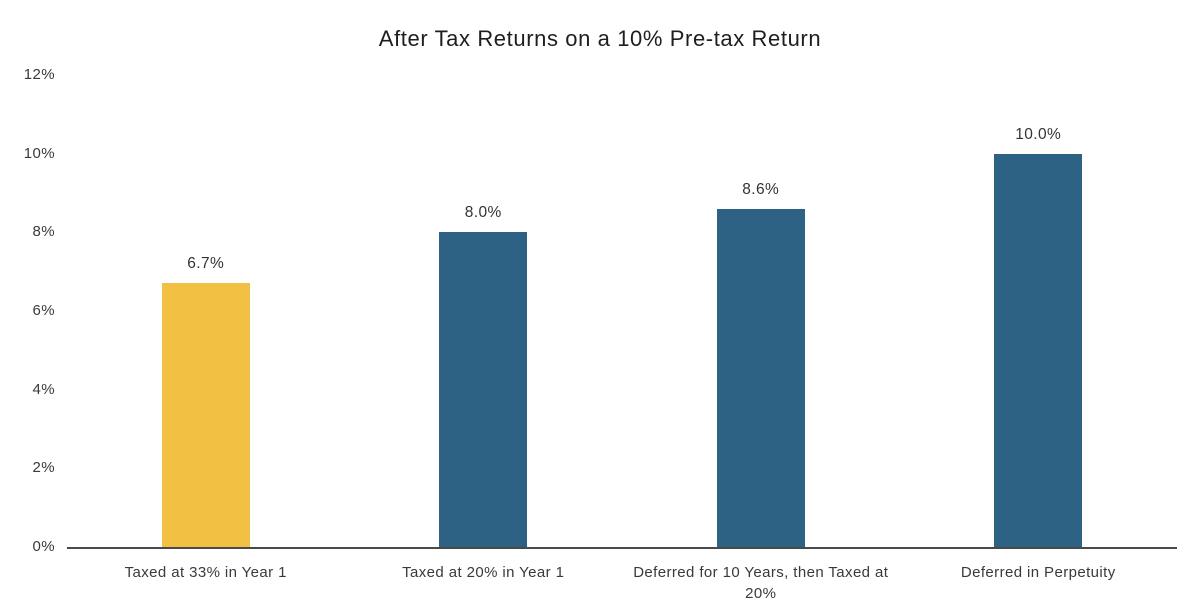 The height and width of the screenshot is (615, 1200). What do you see at coordinates (761, 189) in the screenshot?
I see `bar-value-label: 8.6%` at bounding box center [761, 189].